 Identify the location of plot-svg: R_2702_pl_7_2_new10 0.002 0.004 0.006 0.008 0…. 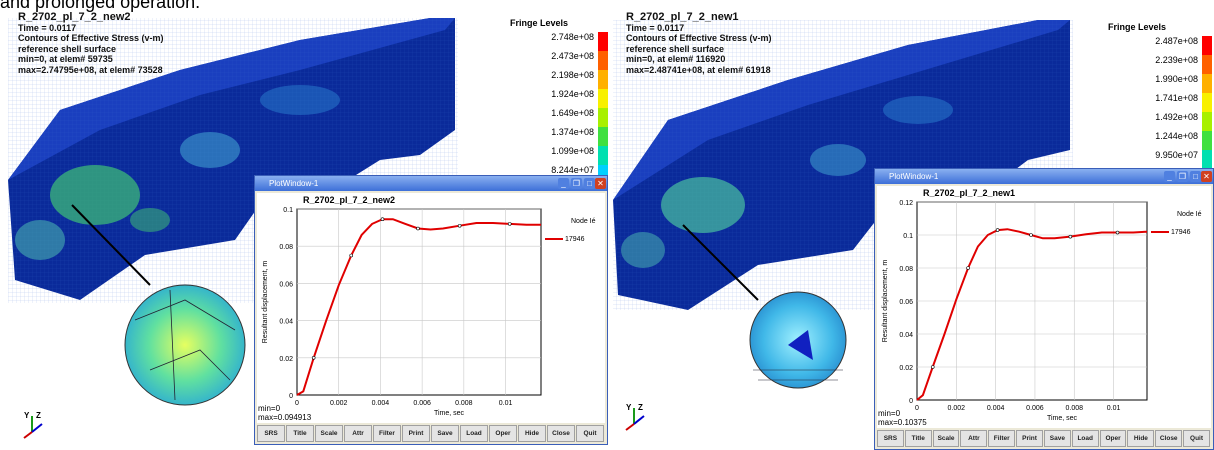
(1045, 306).